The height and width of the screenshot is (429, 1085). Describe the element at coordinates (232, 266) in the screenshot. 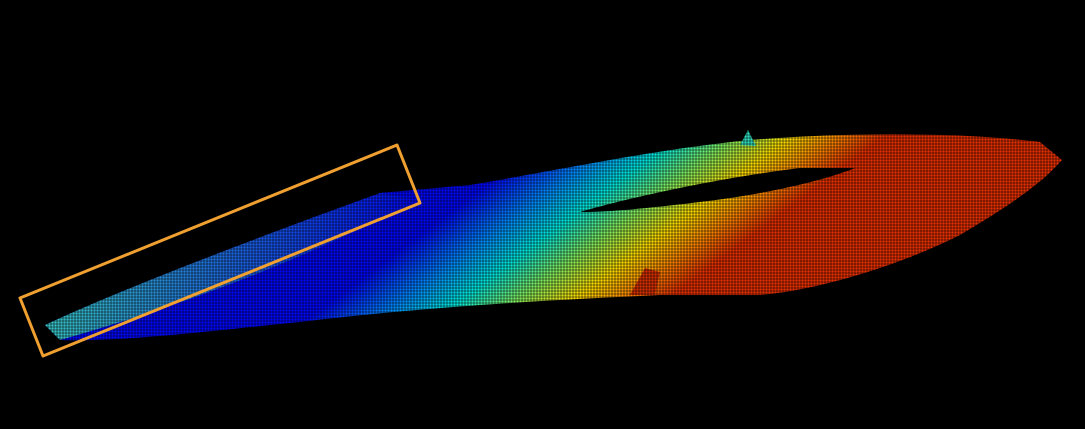

I see `cloud-tail` at that location.